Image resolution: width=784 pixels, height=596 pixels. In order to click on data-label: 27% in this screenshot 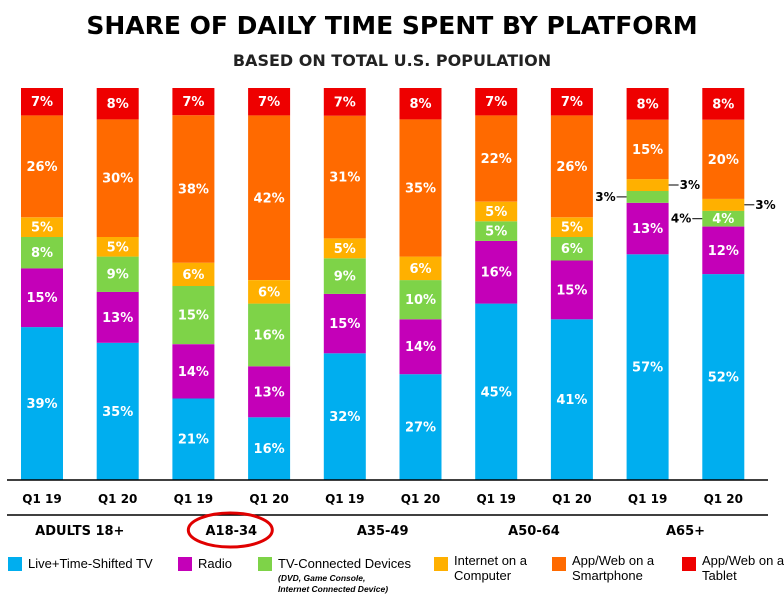, I will do `click(420, 428)`.